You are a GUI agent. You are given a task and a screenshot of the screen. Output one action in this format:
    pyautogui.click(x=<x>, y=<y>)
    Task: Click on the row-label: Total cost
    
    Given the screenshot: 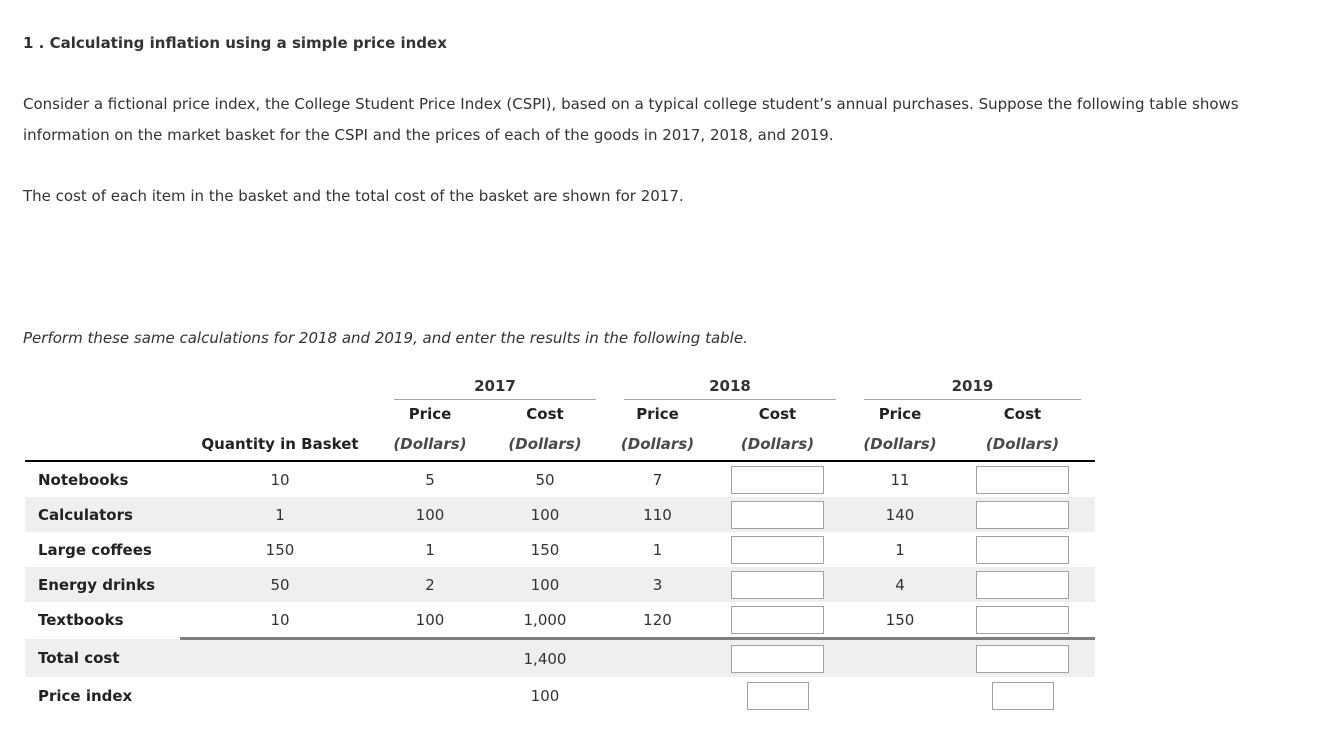 What is the action you would take?
    pyautogui.click(x=79, y=657)
    